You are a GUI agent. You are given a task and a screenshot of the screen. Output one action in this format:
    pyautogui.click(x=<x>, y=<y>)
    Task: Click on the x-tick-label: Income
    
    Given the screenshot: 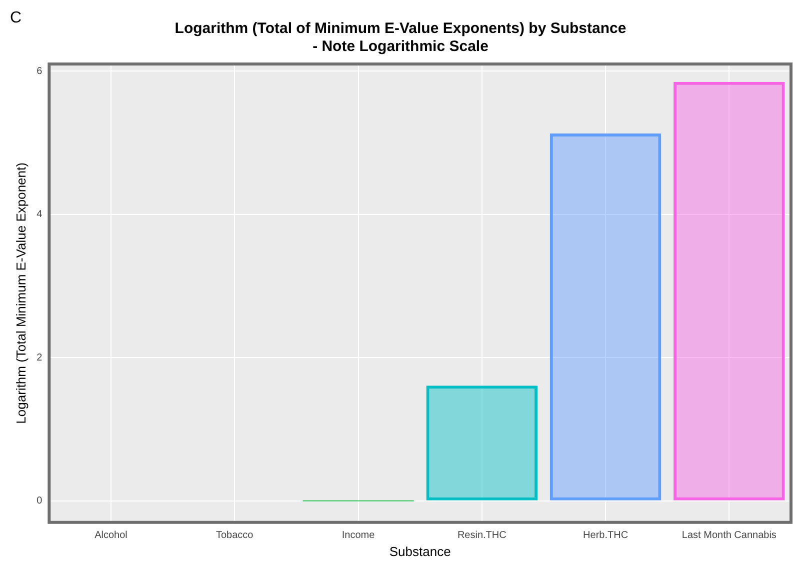 What is the action you would take?
    pyautogui.click(x=359, y=536)
    